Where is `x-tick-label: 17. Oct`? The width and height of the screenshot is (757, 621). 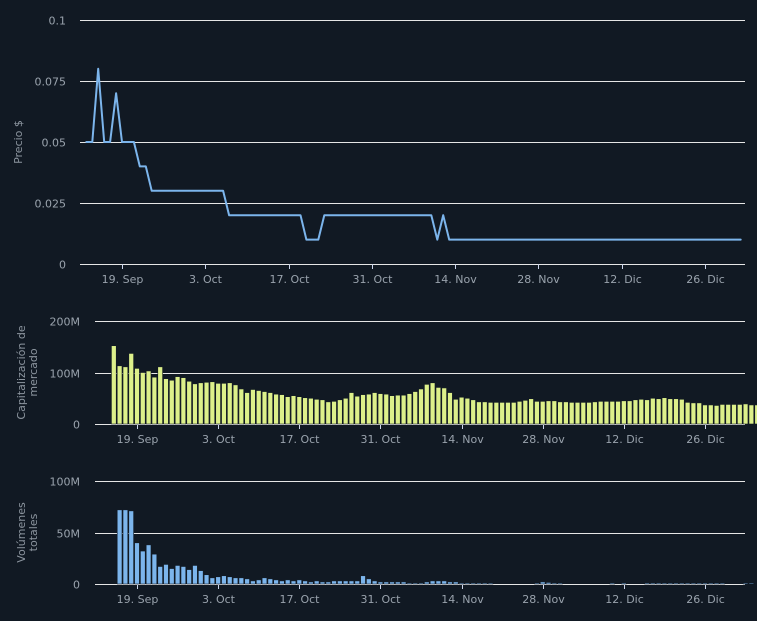
x-tick-label: 17. Oct is located at coordinates (299, 439).